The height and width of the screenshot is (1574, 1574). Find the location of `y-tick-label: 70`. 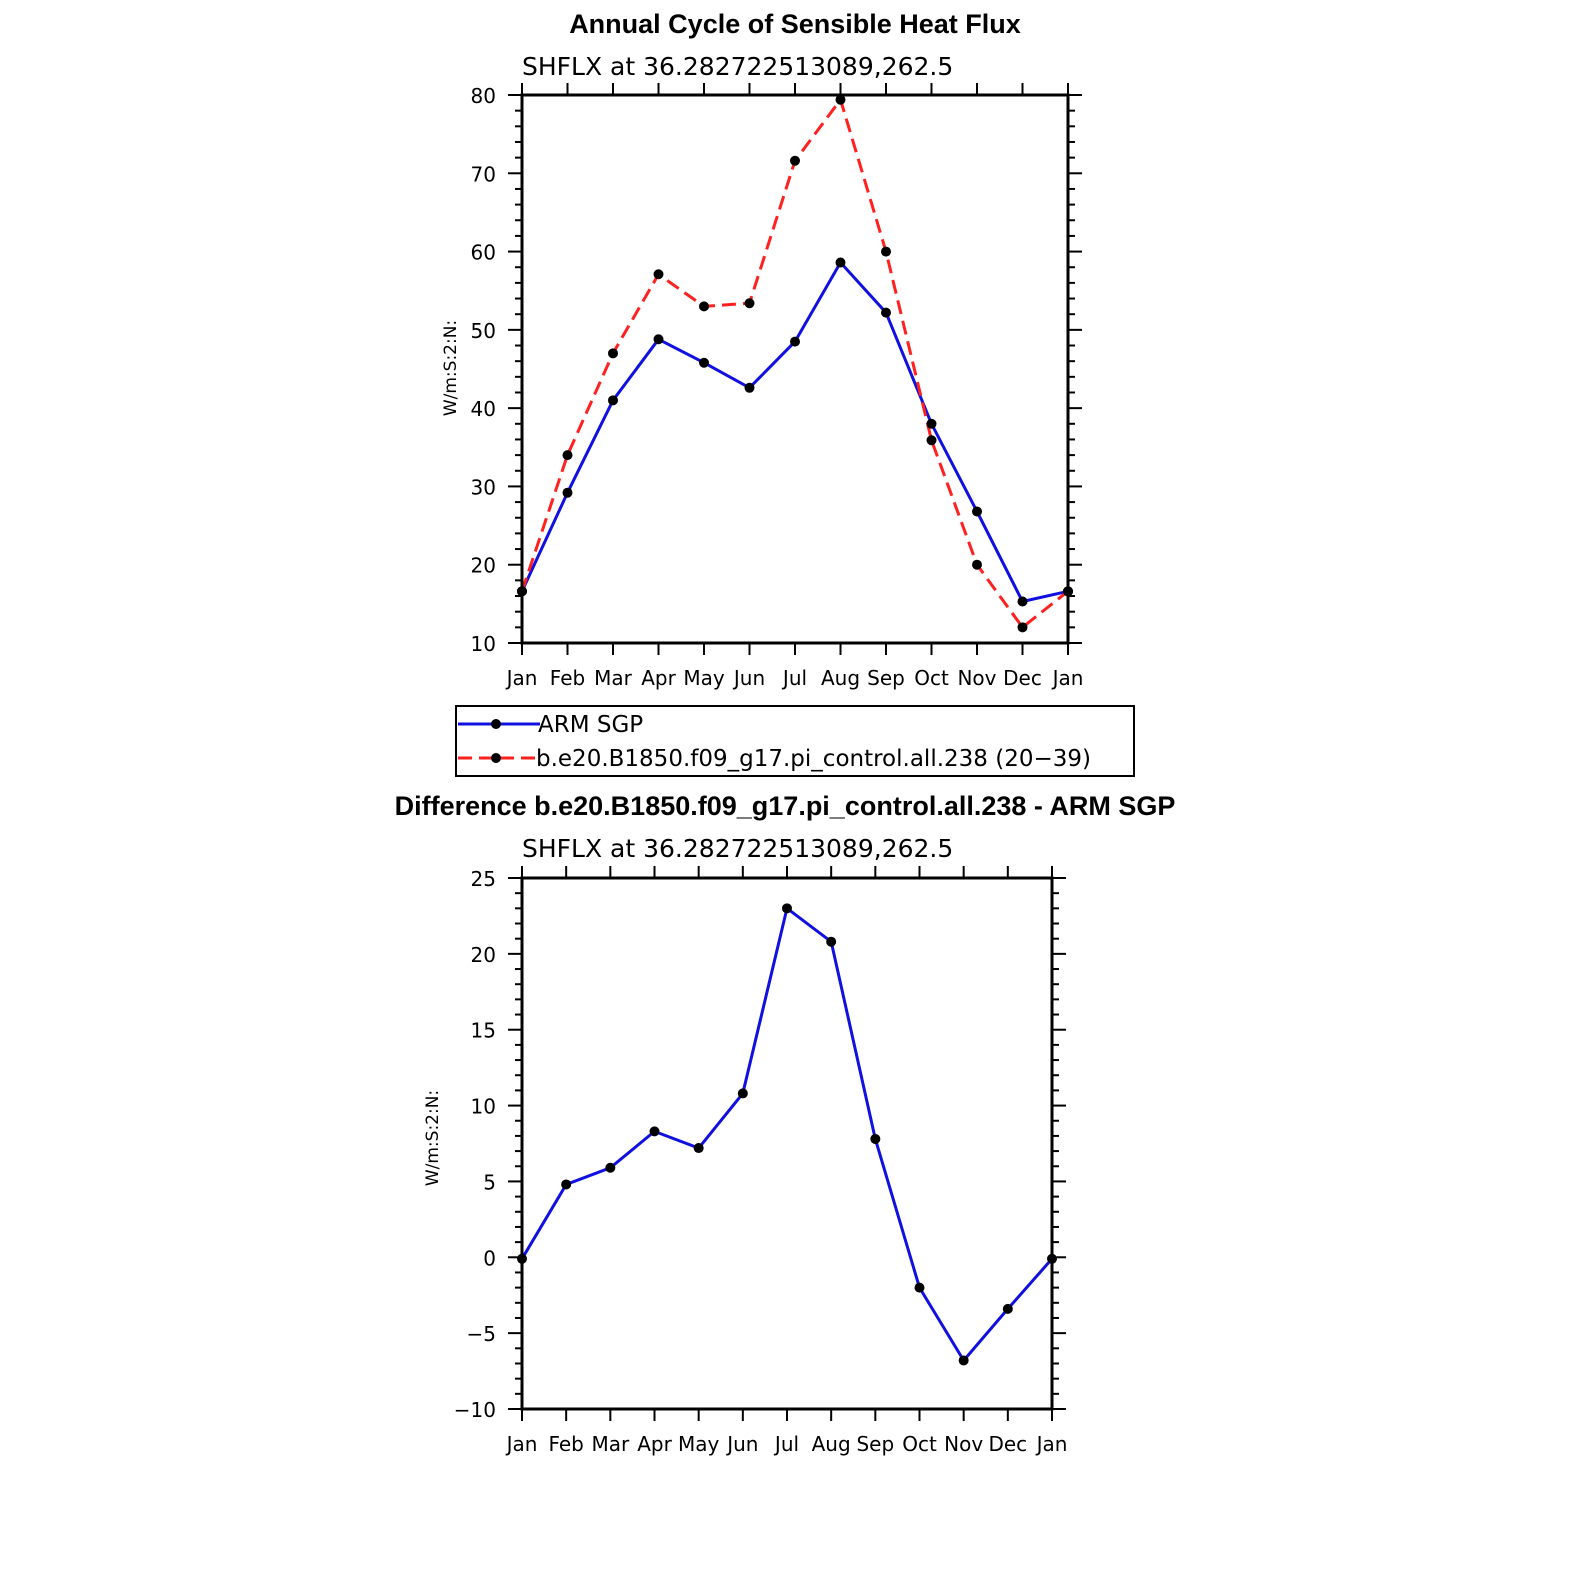

y-tick-label: 70 is located at coordinates (483, 174).